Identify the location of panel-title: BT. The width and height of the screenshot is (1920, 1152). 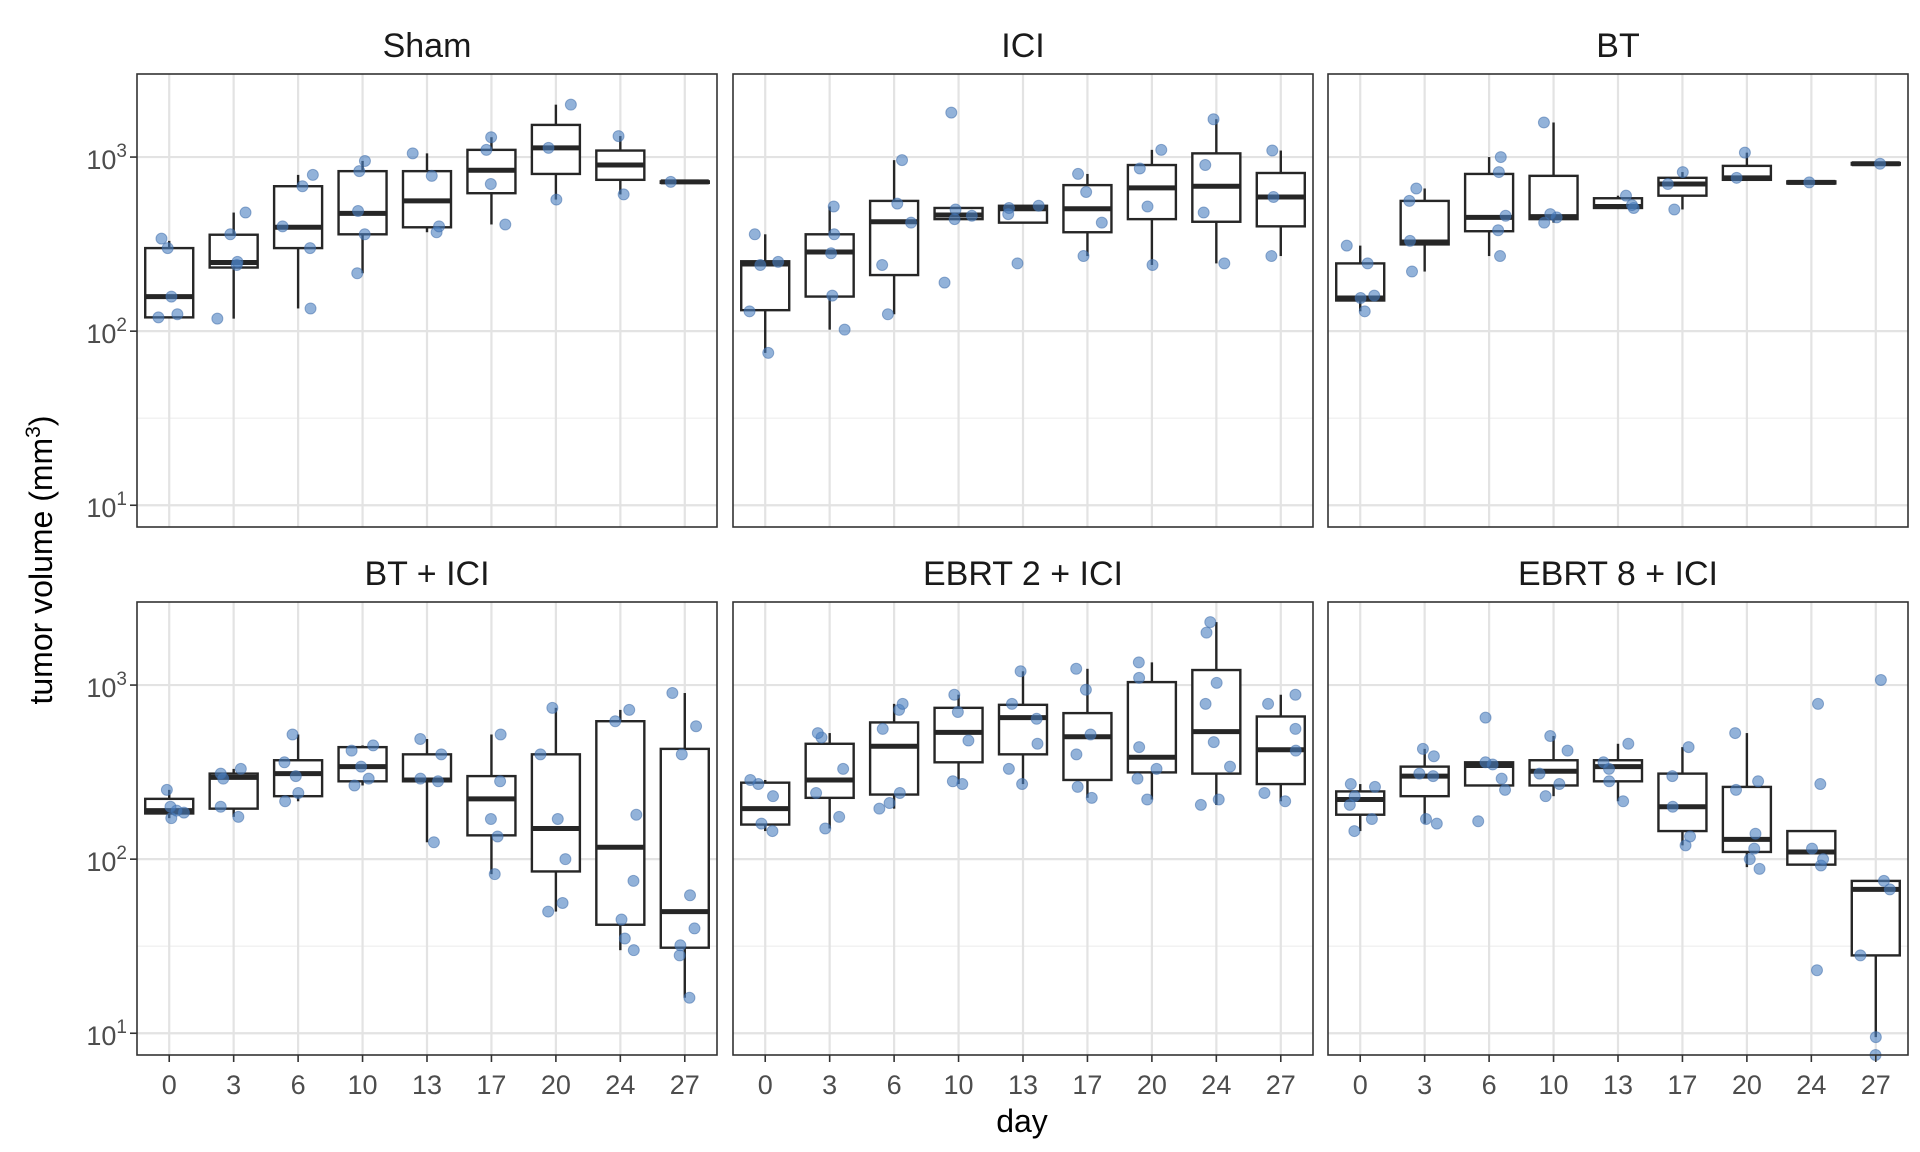
(1617, 46).